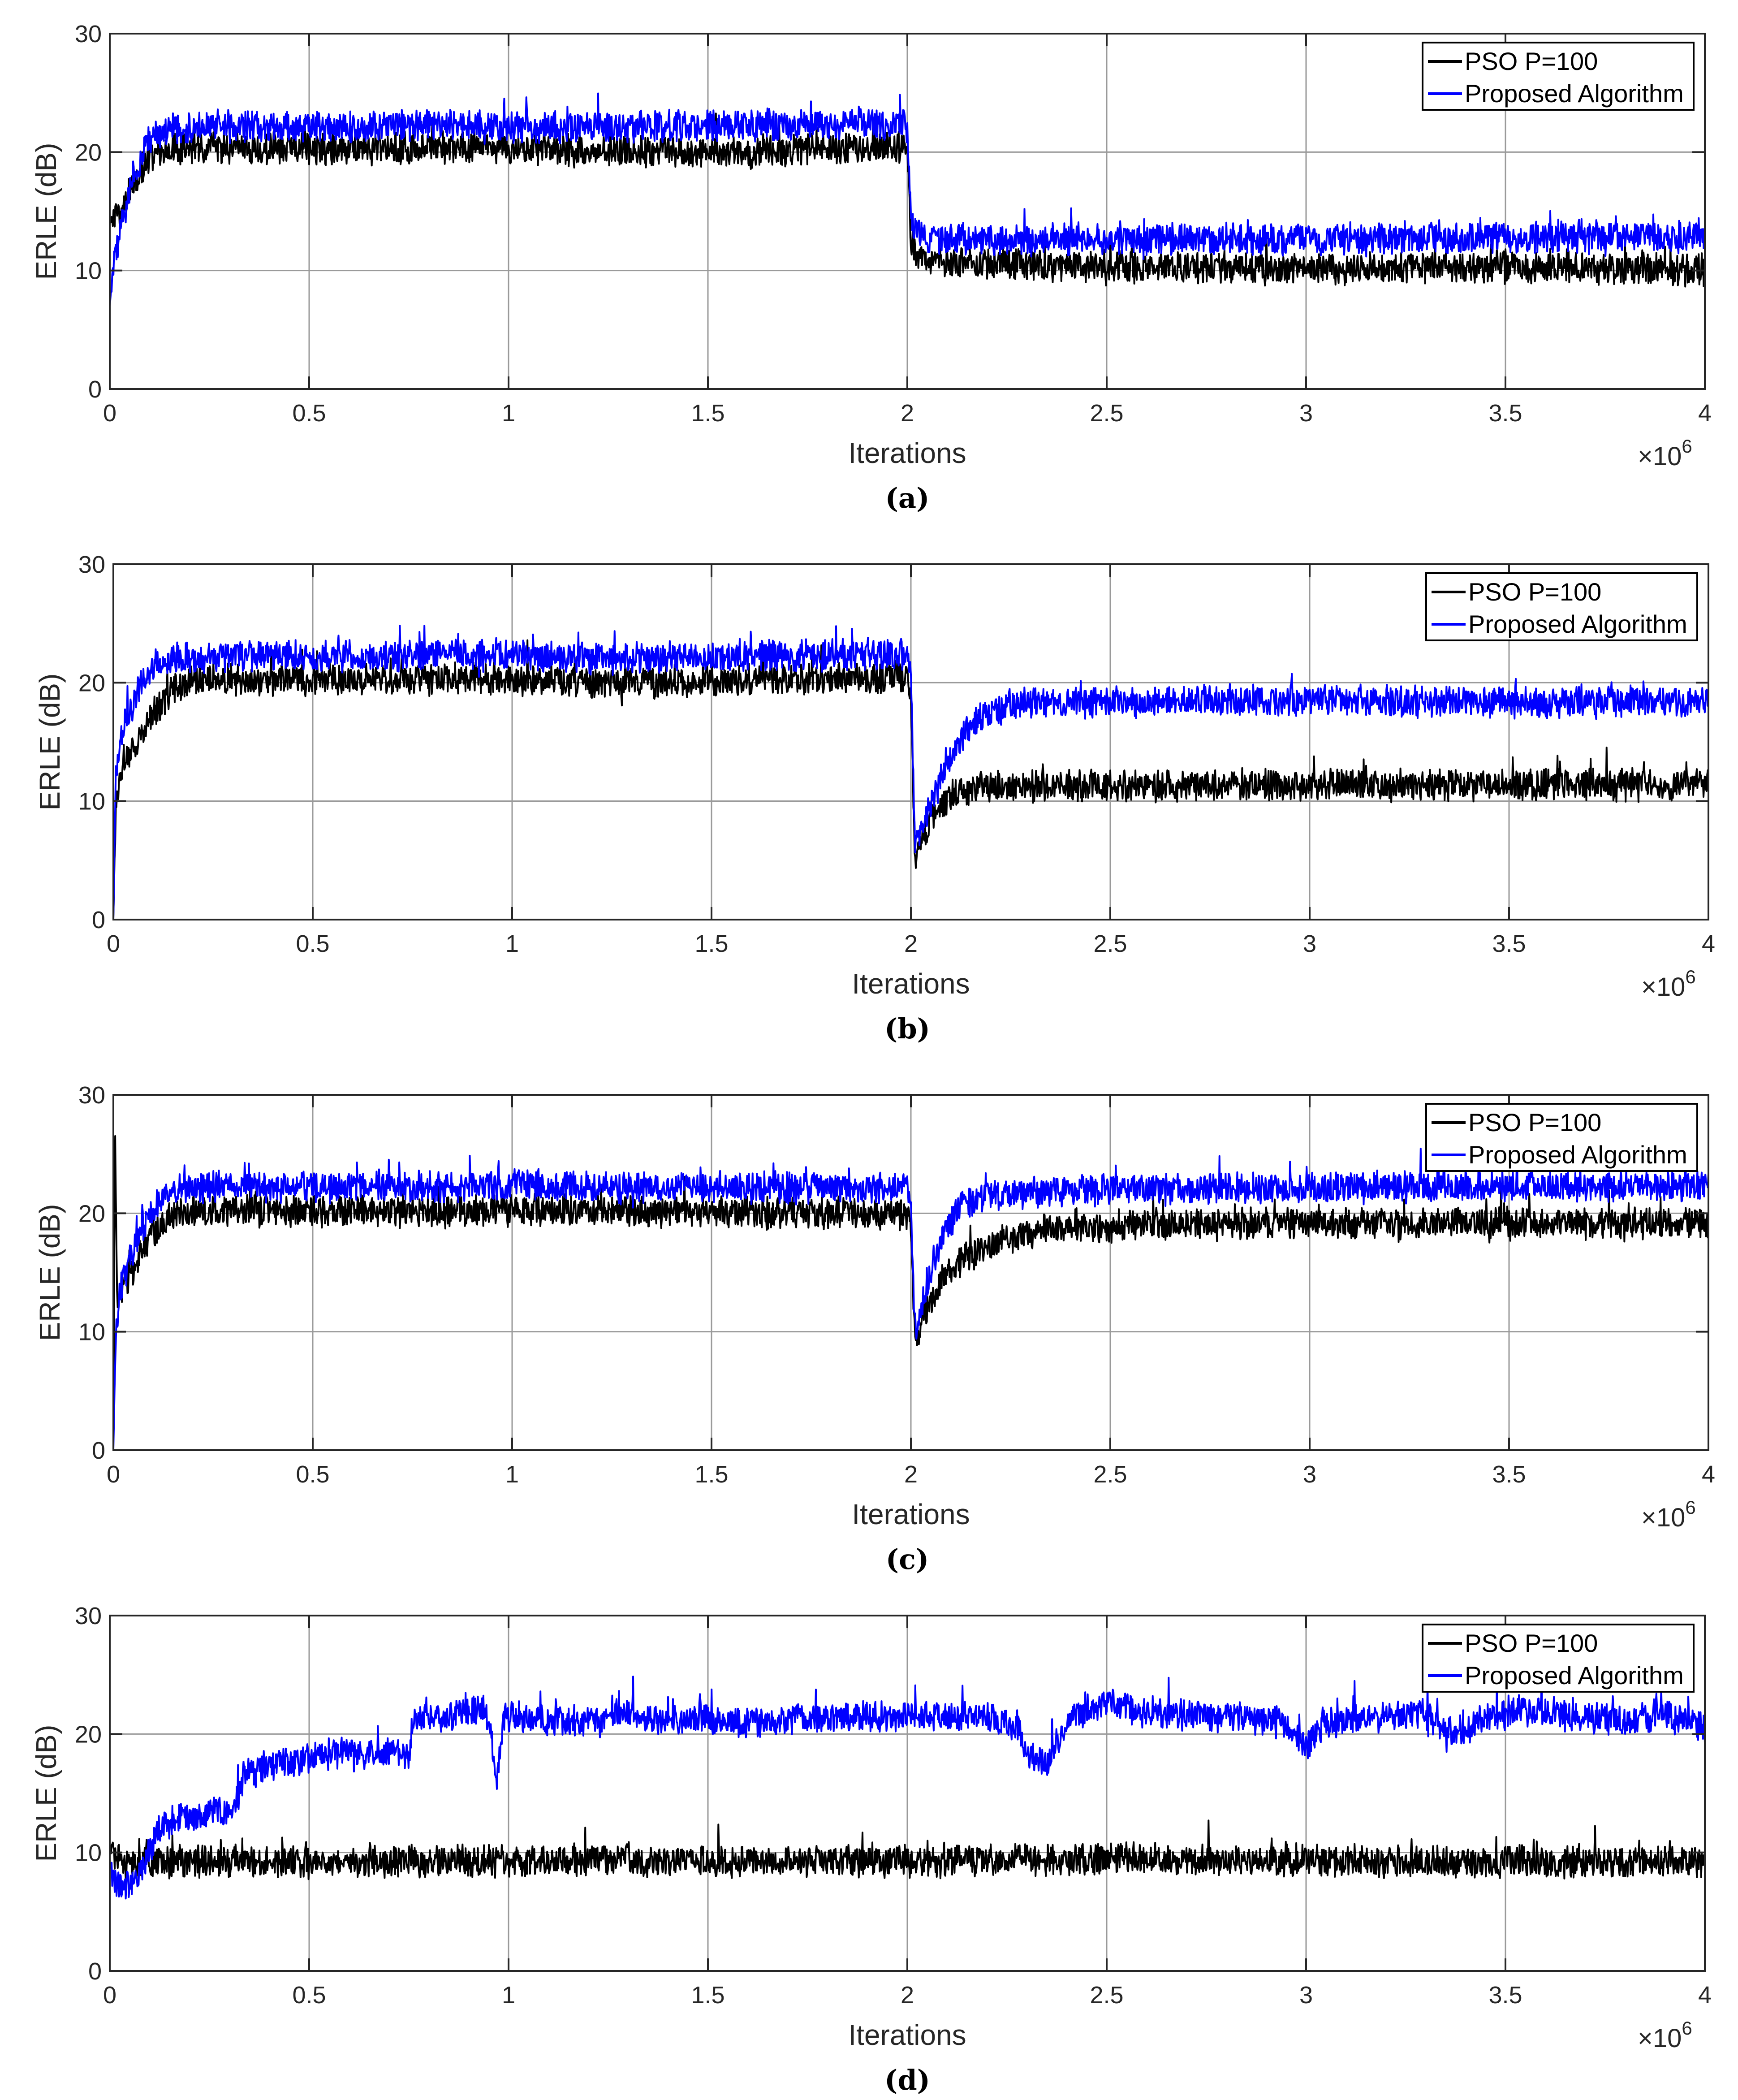  Describe the element at coordinates (907, 1028) in the screenshot. I see `panel-caption: (b)` at that location.